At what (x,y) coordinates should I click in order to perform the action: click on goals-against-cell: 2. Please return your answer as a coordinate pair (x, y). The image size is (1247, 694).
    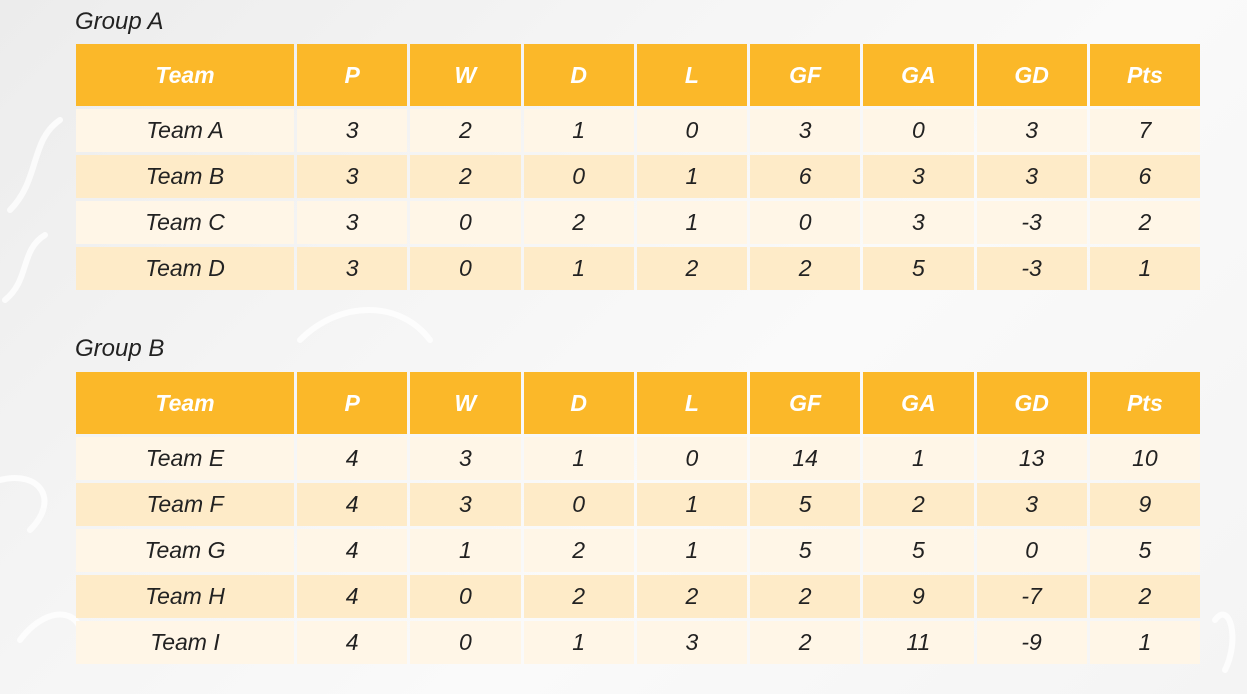
    Looking at the image, I should click on (918, 504).